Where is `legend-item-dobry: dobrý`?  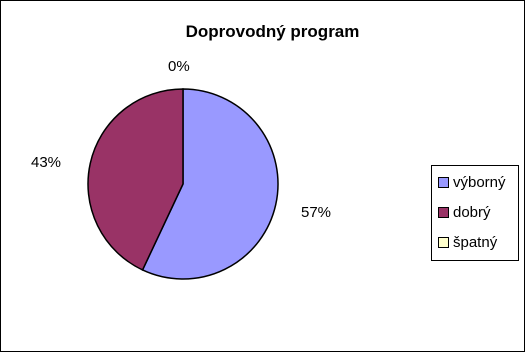
legend-item-dobry: dobrý is located at coordinates (464, 212).